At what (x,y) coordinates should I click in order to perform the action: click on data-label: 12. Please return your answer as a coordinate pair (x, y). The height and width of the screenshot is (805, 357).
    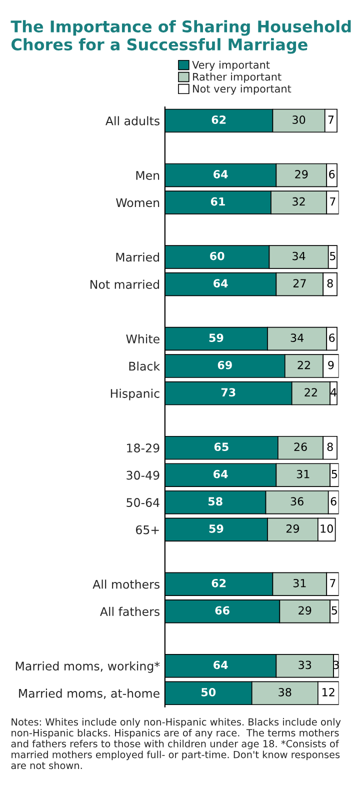
    Looking at the image, I should click on (328, 692).